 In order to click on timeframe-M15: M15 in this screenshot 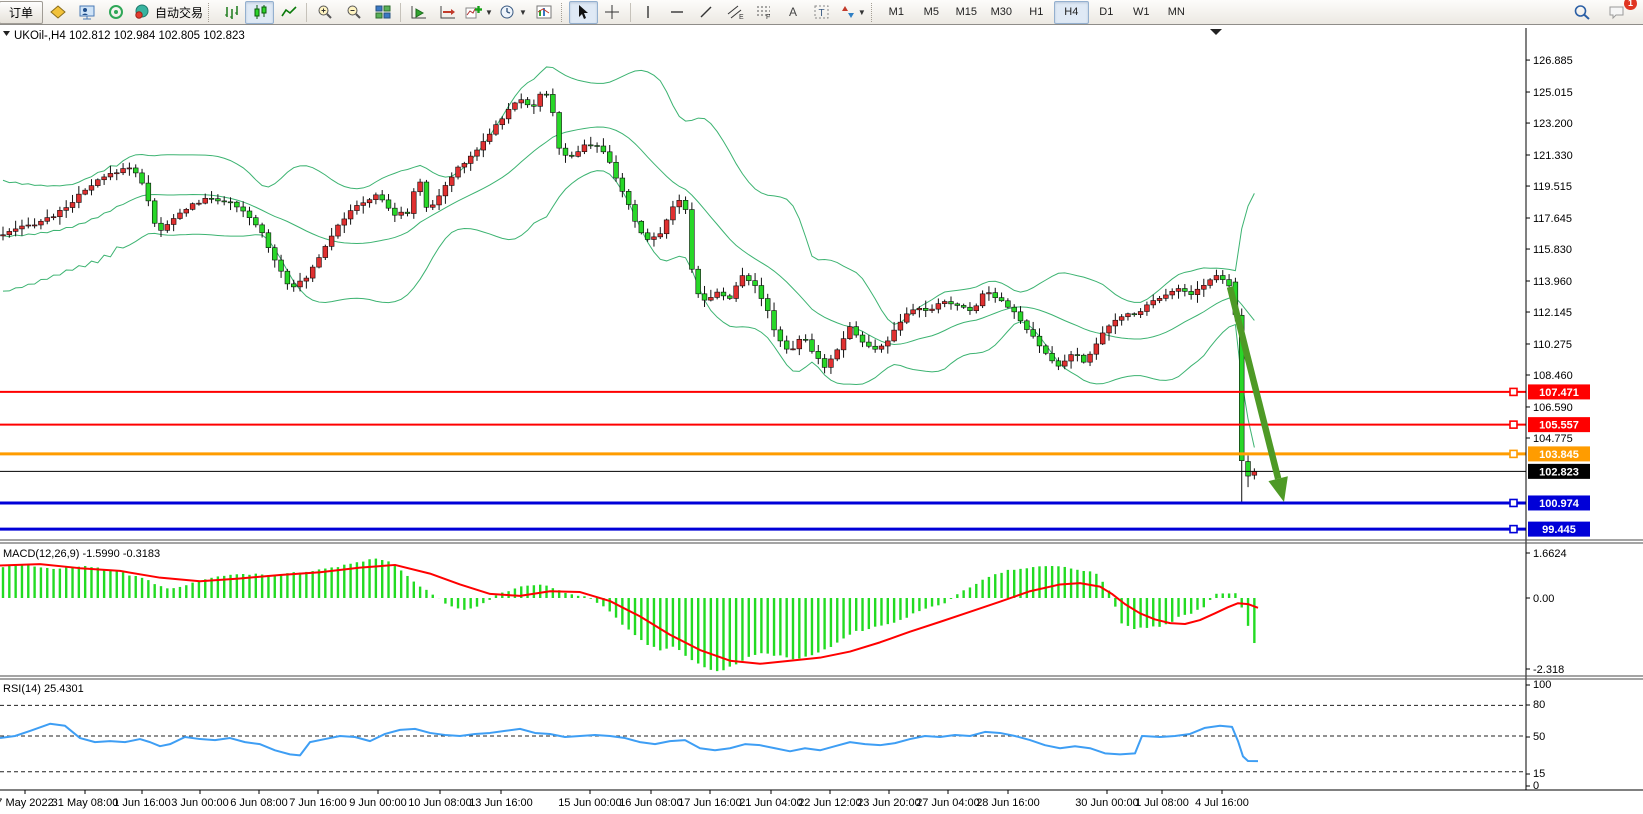, I will do `click(966, 12)`.